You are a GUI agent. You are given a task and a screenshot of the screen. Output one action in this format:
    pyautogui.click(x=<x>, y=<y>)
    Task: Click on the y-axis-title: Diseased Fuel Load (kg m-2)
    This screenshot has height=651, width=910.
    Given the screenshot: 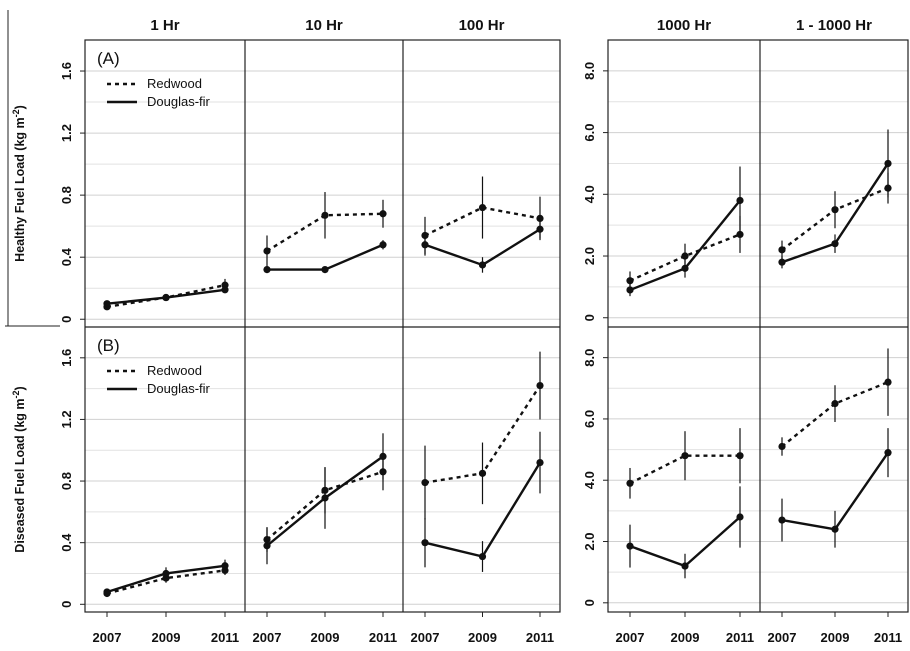 What is the action you would take?
    pyautogui.click(x=19, y=469)
    